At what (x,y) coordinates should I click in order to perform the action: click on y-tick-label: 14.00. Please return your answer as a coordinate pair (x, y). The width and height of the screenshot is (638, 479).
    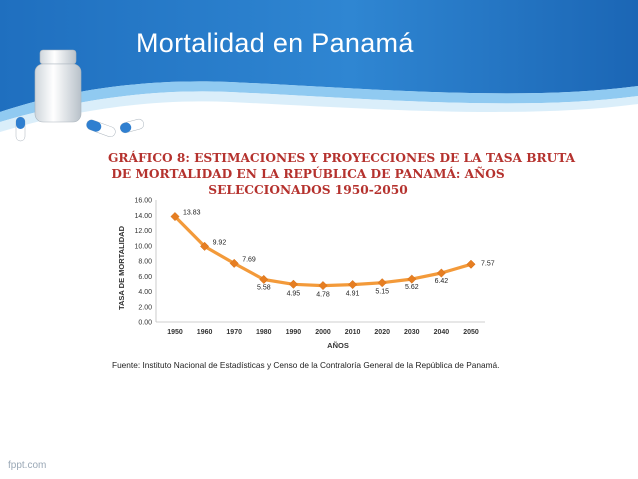
    Looking at the image, I should click on (143, 216).